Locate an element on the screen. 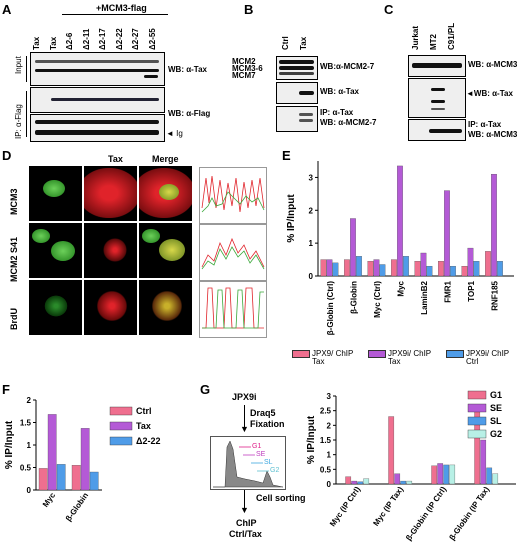 The width and height of the screenshot is (520, 546). category-label: FMR1 is located at coordinates (447, 291).